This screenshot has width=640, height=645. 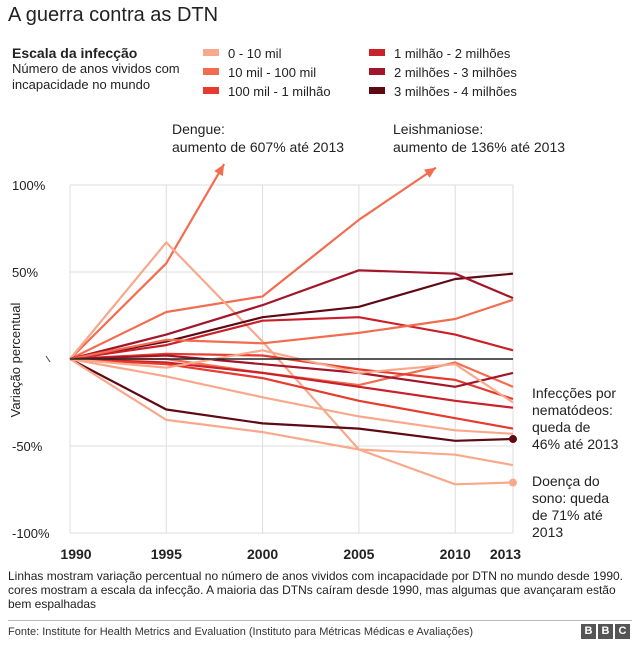 What do you see at coordinates (29, 185) in the screenshot?
I see `y-tick-label: 100%` at bounding box center [29, 185].